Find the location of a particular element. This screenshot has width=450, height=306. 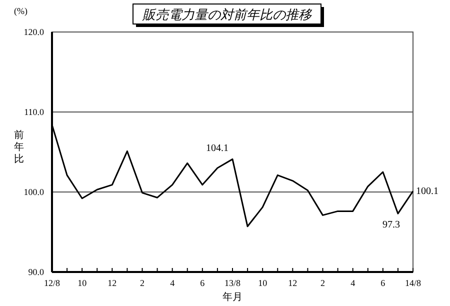

y-tick-label: 100.0 is located at coordinates (34, 192).